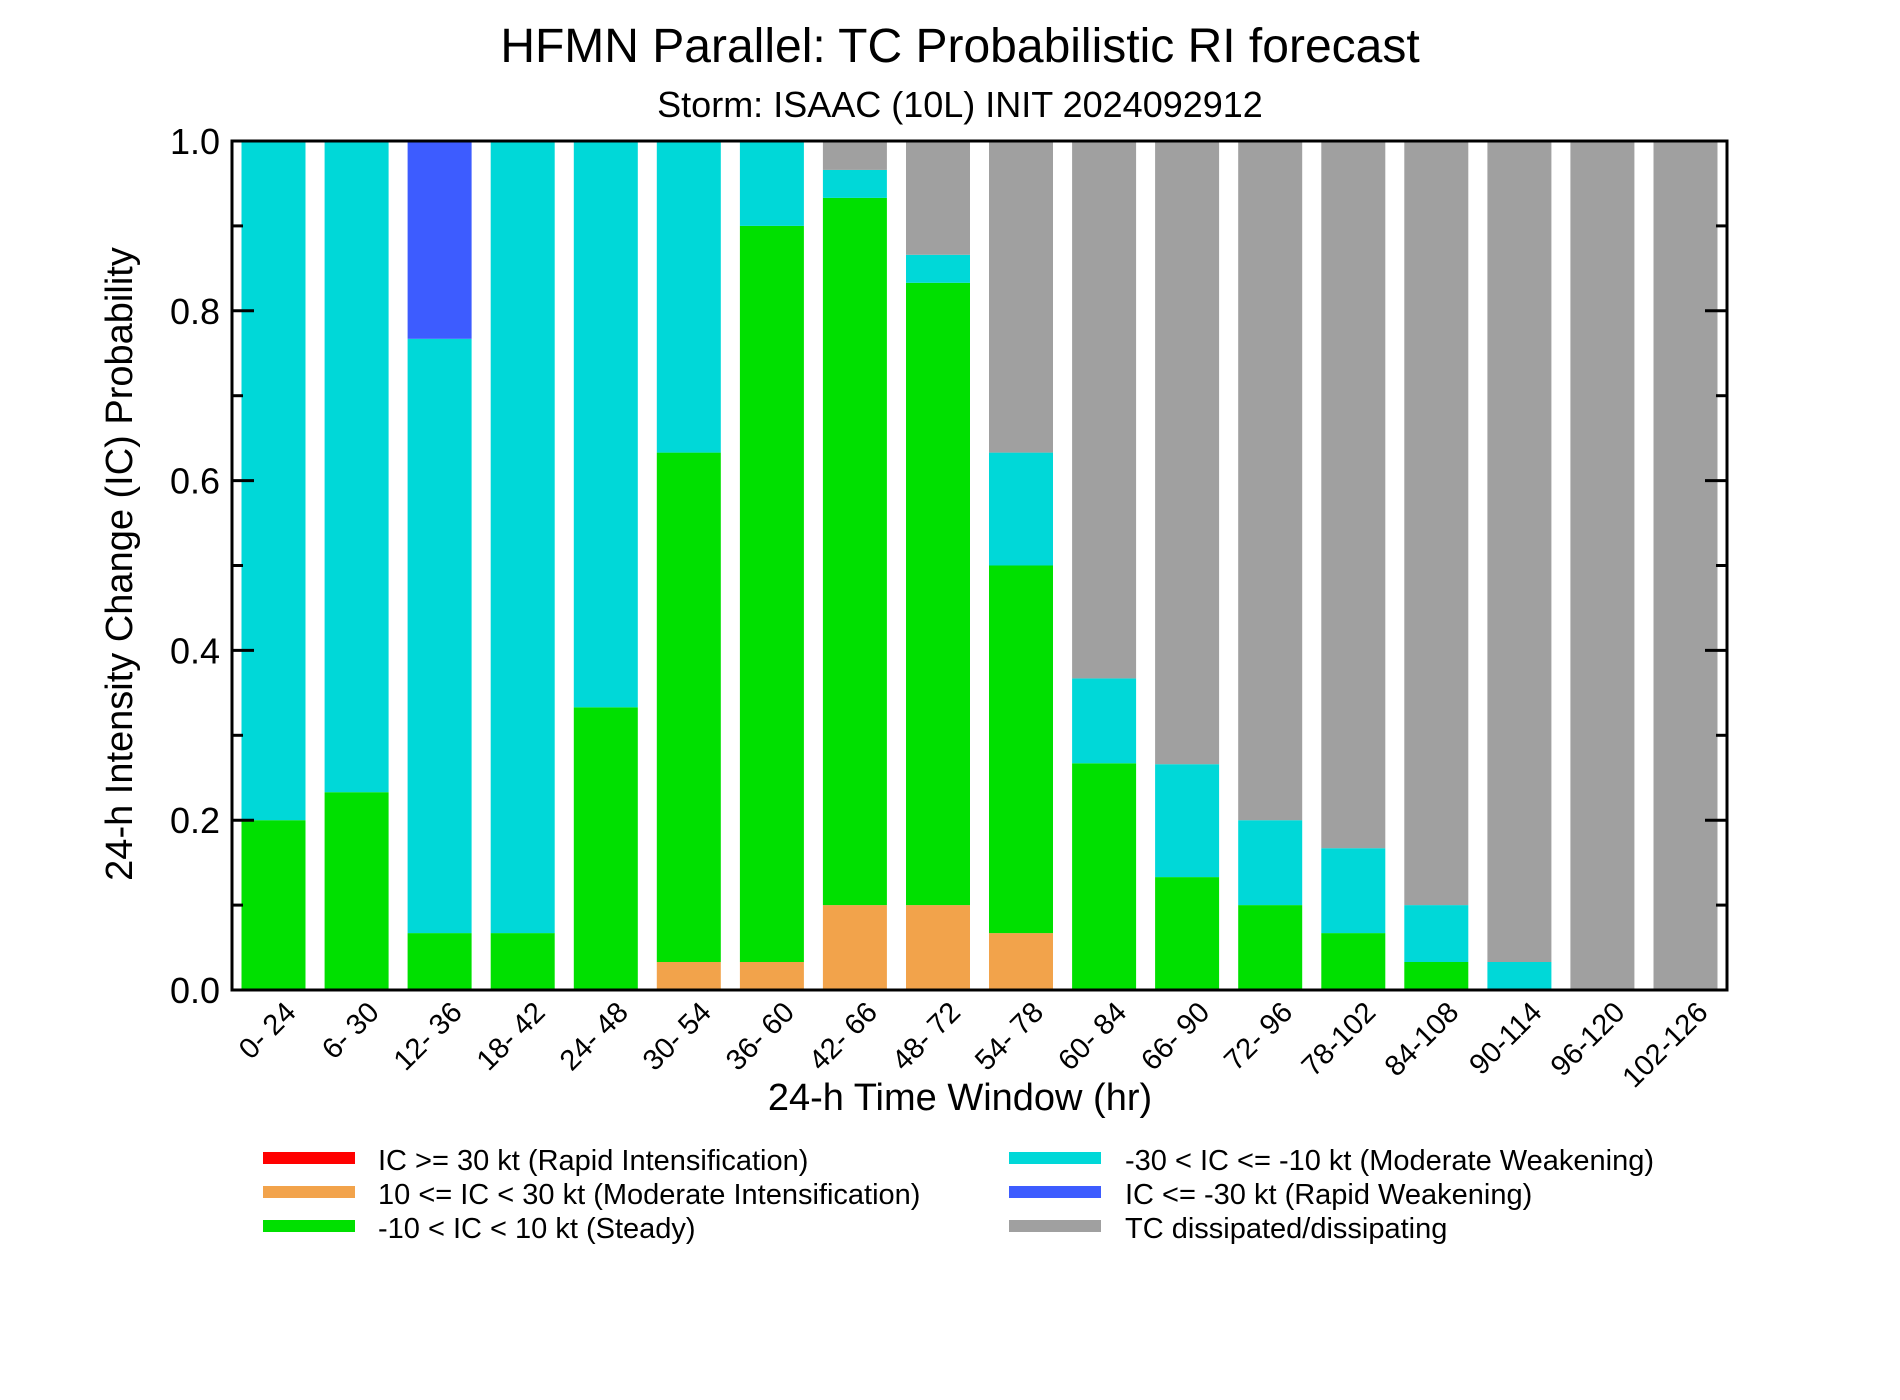 Image resolution: width=1900 pixels, height=1400 pixels. Describe the element at coordinates (593, 1161) in the screenshot. I see `legend-label: IC >= 30 kt (Rapid Intensification)` at that location.